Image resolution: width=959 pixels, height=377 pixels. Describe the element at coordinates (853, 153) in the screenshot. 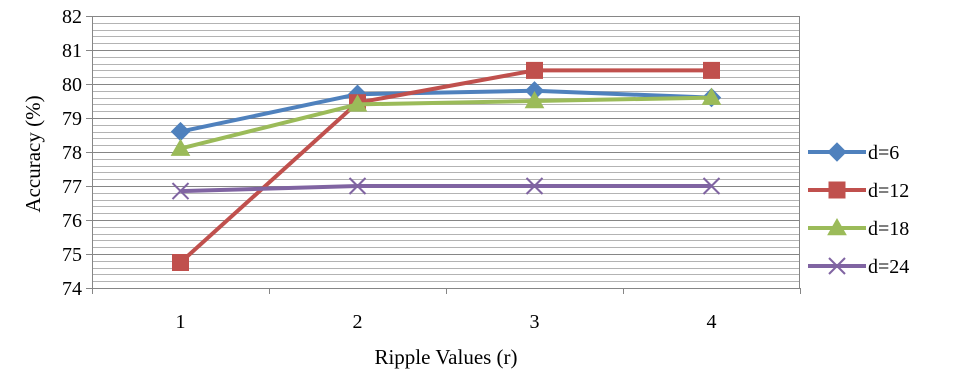

I see `legend-item-d-6: d=6` at that location.